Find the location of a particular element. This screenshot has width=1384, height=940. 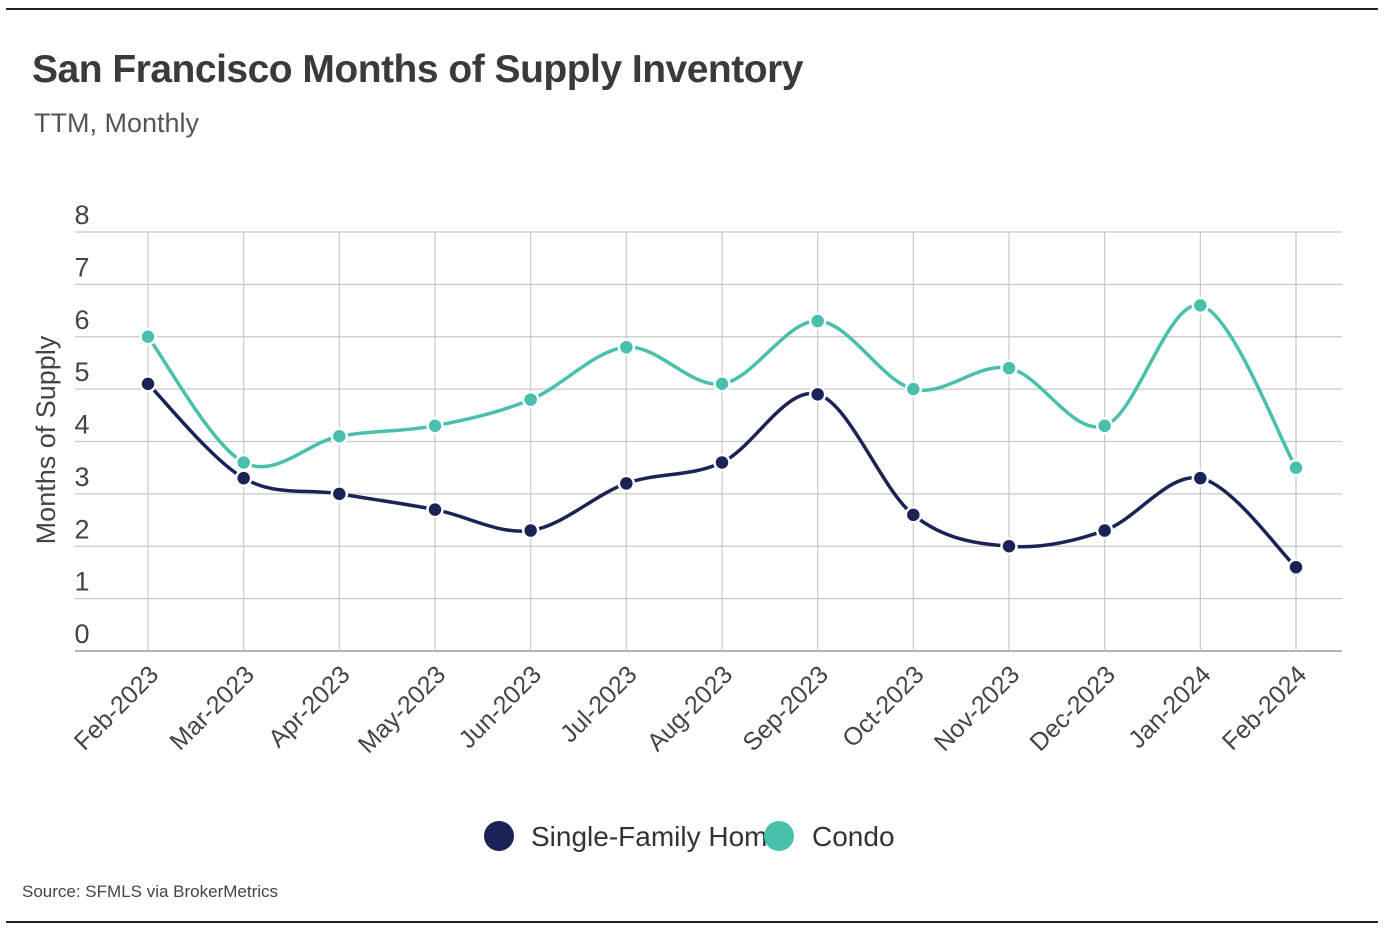

y-tick-label: 6 is located at coordinates (81, 320).